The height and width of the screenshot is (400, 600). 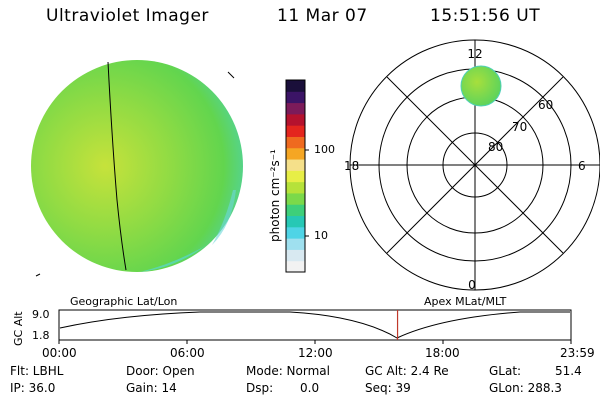 I want to click on lat-label-70: 70, so click(x=519, y=127).